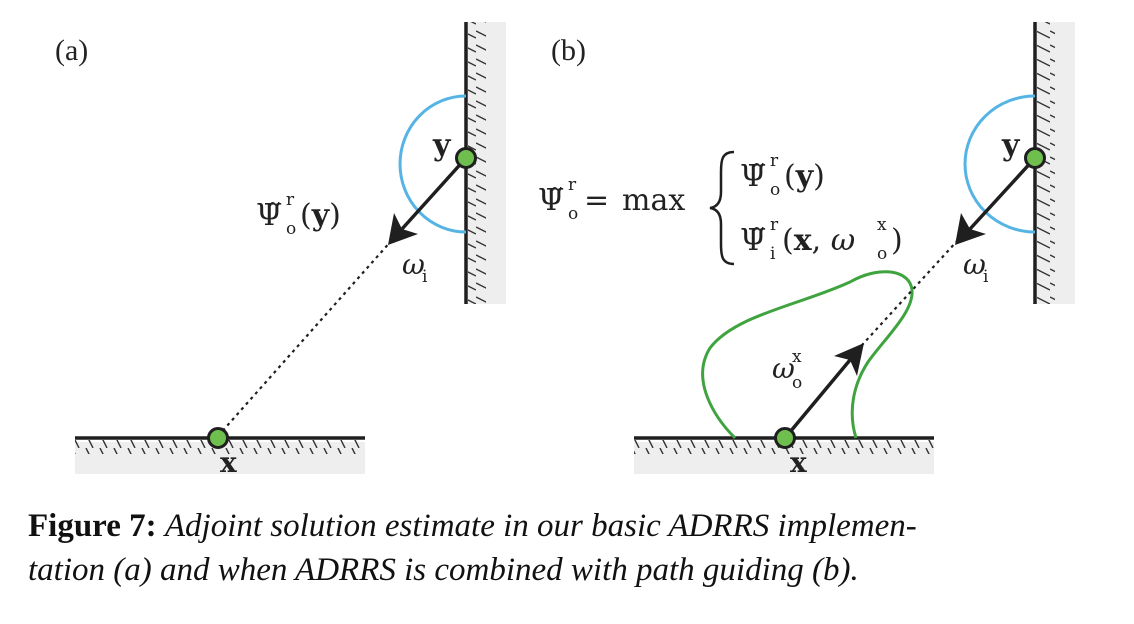 This screenshot has height=624, width=1134. I want to click on direction-arrow-out-b, so click(817, 399).